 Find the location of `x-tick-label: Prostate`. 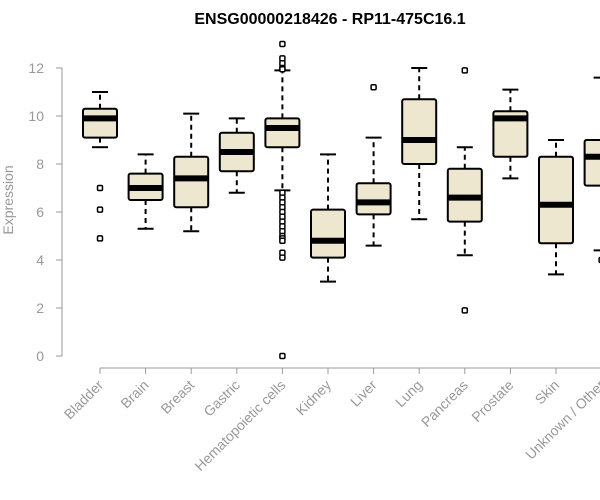

x-tick-label: Prostate is located at coordinates (492, 401).